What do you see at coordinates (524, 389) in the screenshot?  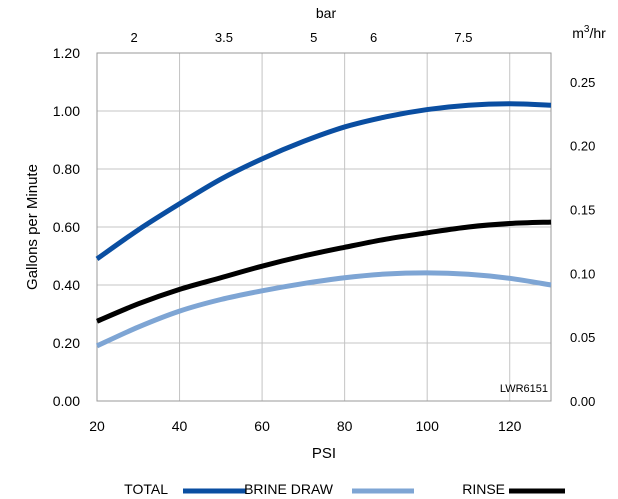 I see `chart-code-annotation: LWR6151` at bounding box center [524, 389].